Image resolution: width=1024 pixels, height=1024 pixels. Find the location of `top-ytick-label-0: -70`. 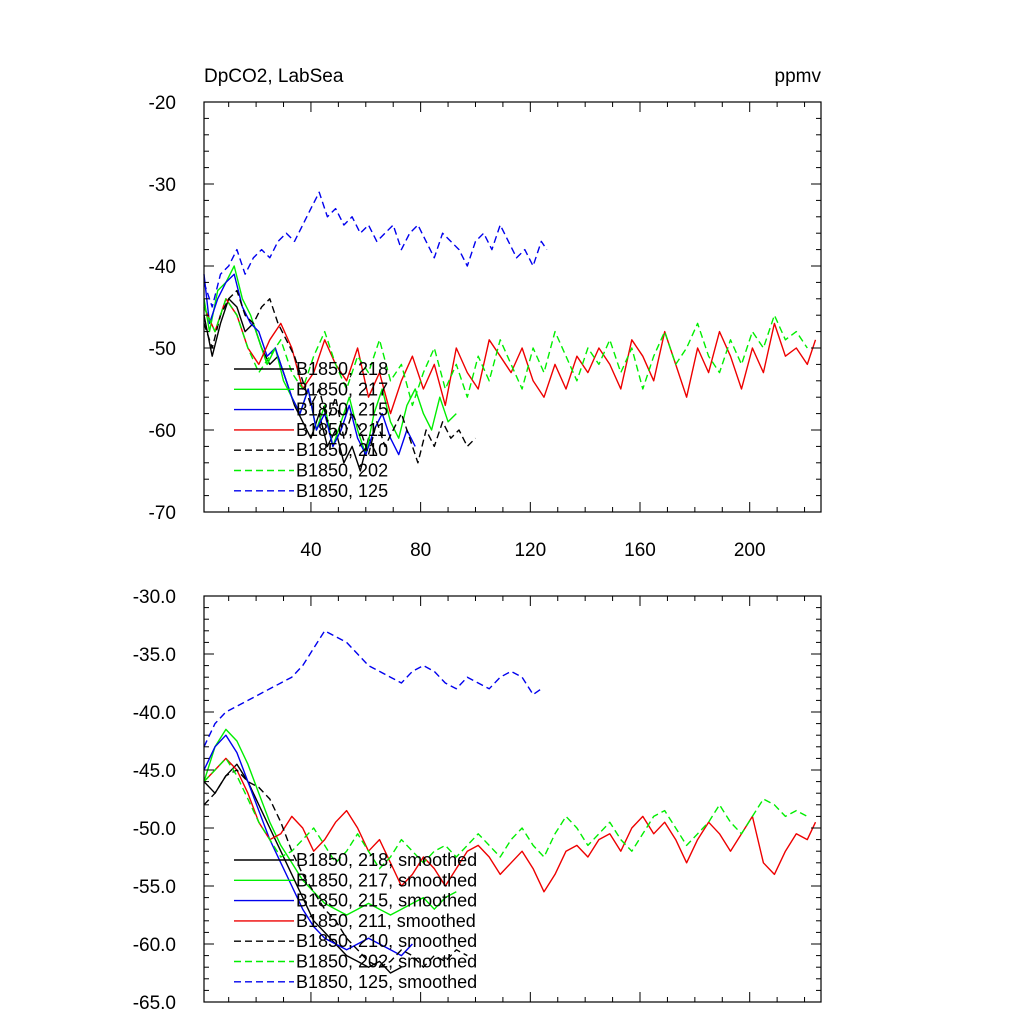

top-ytick-label-0: -70 is located at coordinates (162, 513).